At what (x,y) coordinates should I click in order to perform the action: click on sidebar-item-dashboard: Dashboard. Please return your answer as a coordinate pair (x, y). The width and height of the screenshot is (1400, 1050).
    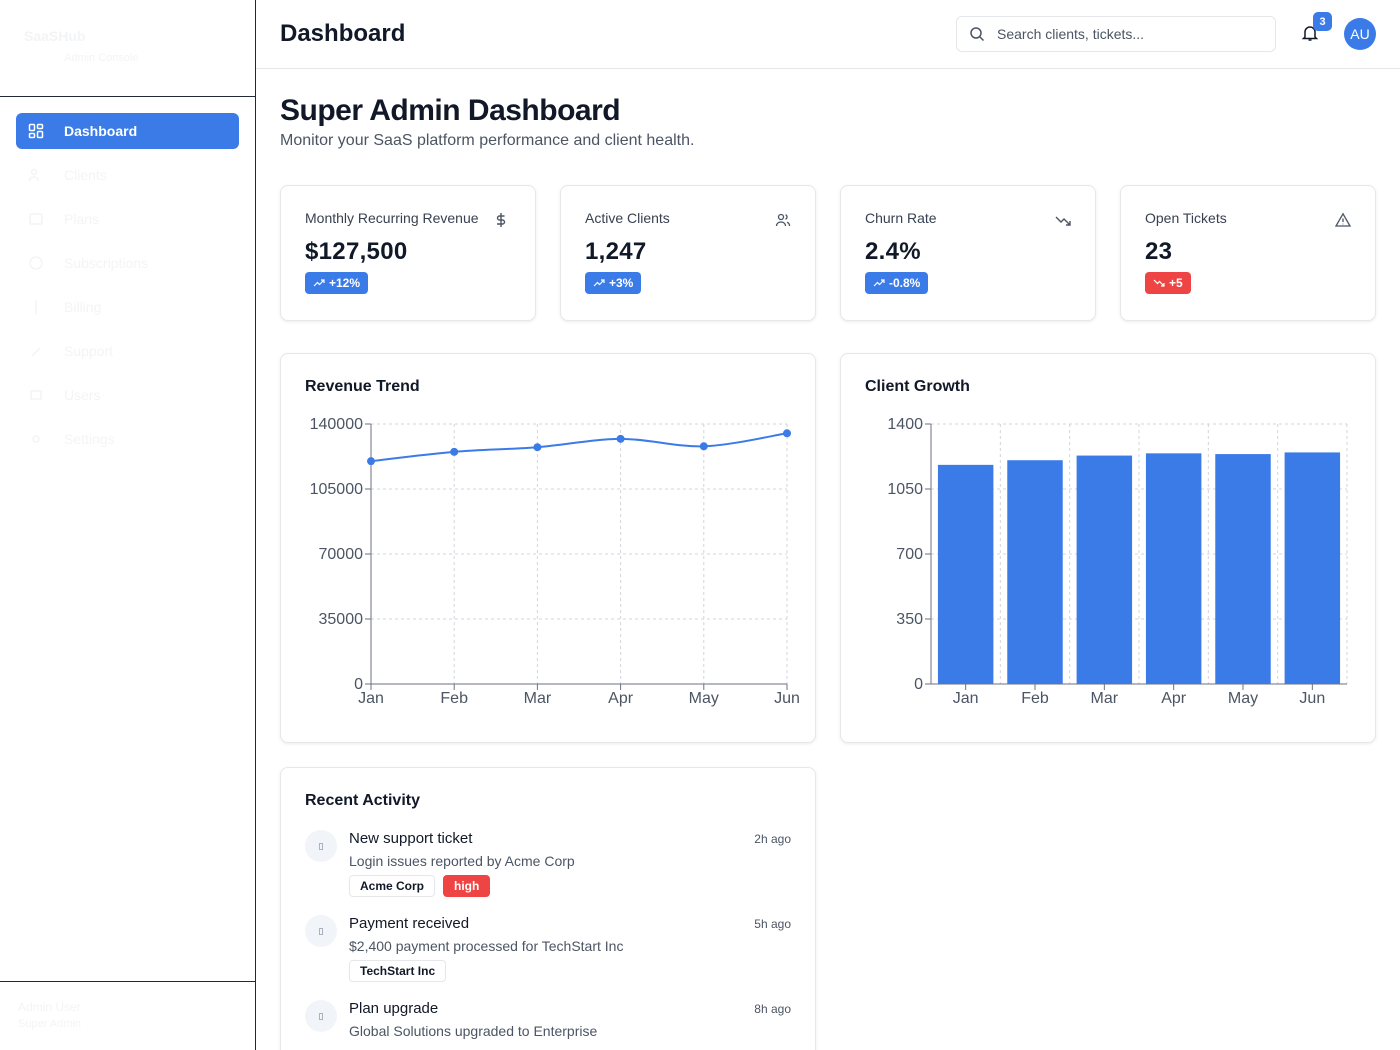
    Looking at the image, I should click on (127, 131).